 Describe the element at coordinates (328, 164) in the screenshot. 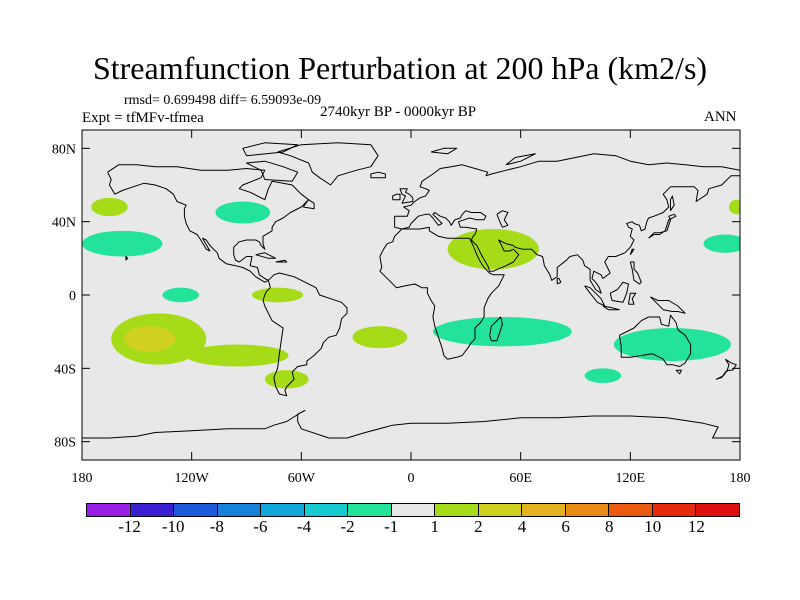

I see `coastline-greenland` at that location.